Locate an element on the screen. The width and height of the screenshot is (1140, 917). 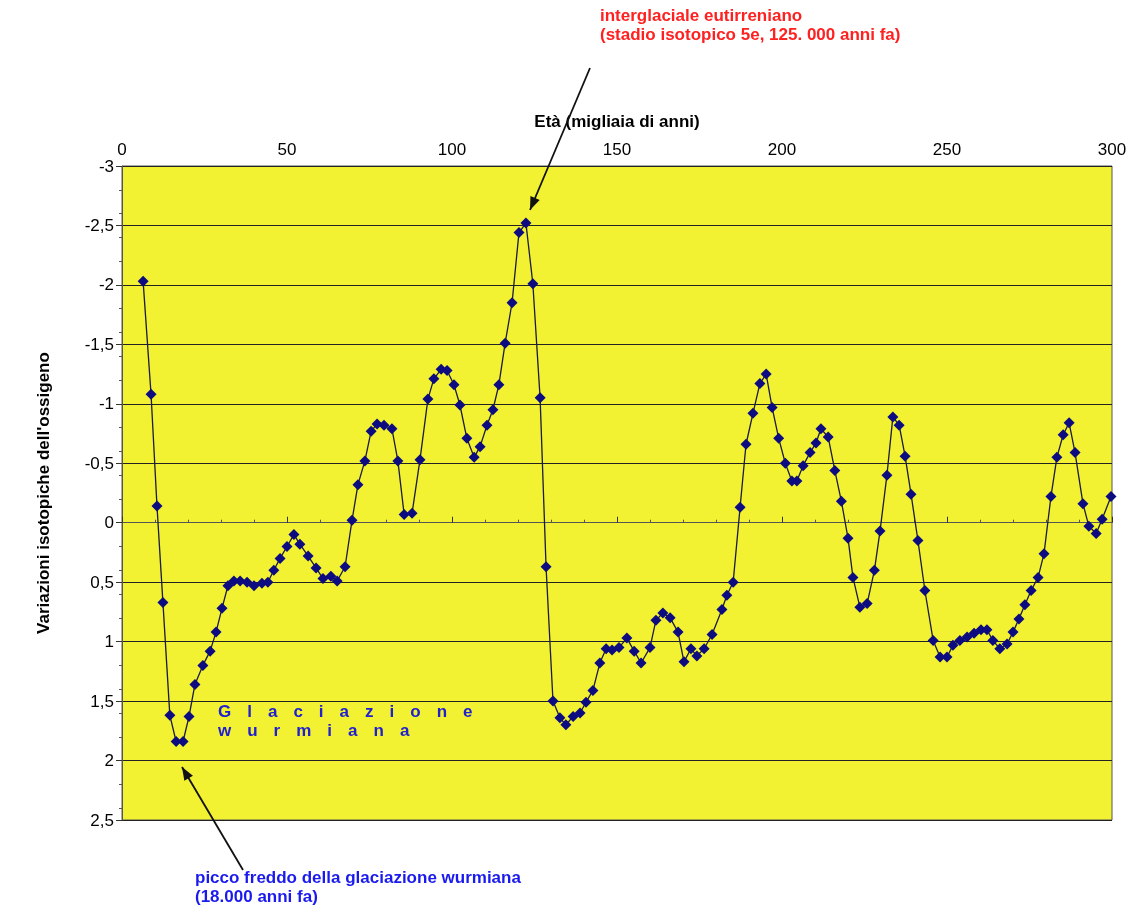
y-axis-title: Variazioni isotopiche dell'ossigeno is located at coordinates (43, 493).